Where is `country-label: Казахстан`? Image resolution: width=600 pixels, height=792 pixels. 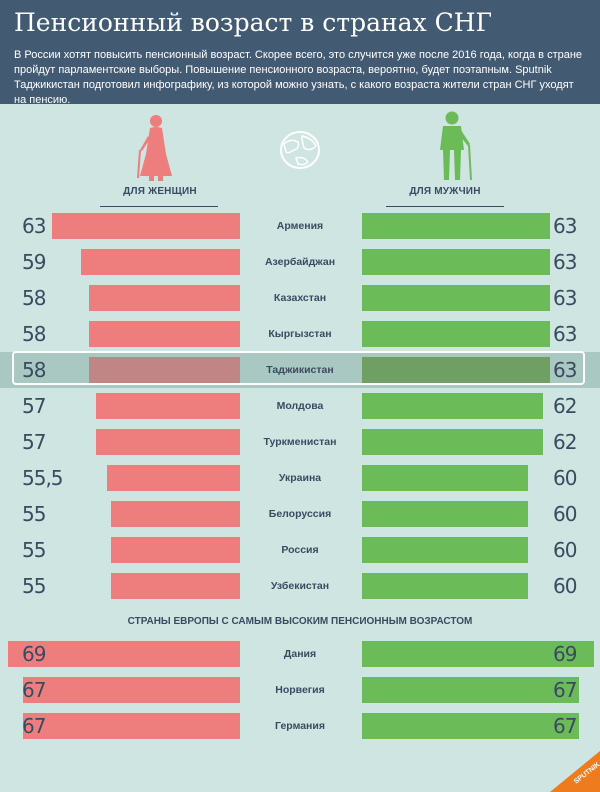 country-label: Казахстан is located at coordinates (300, 298).